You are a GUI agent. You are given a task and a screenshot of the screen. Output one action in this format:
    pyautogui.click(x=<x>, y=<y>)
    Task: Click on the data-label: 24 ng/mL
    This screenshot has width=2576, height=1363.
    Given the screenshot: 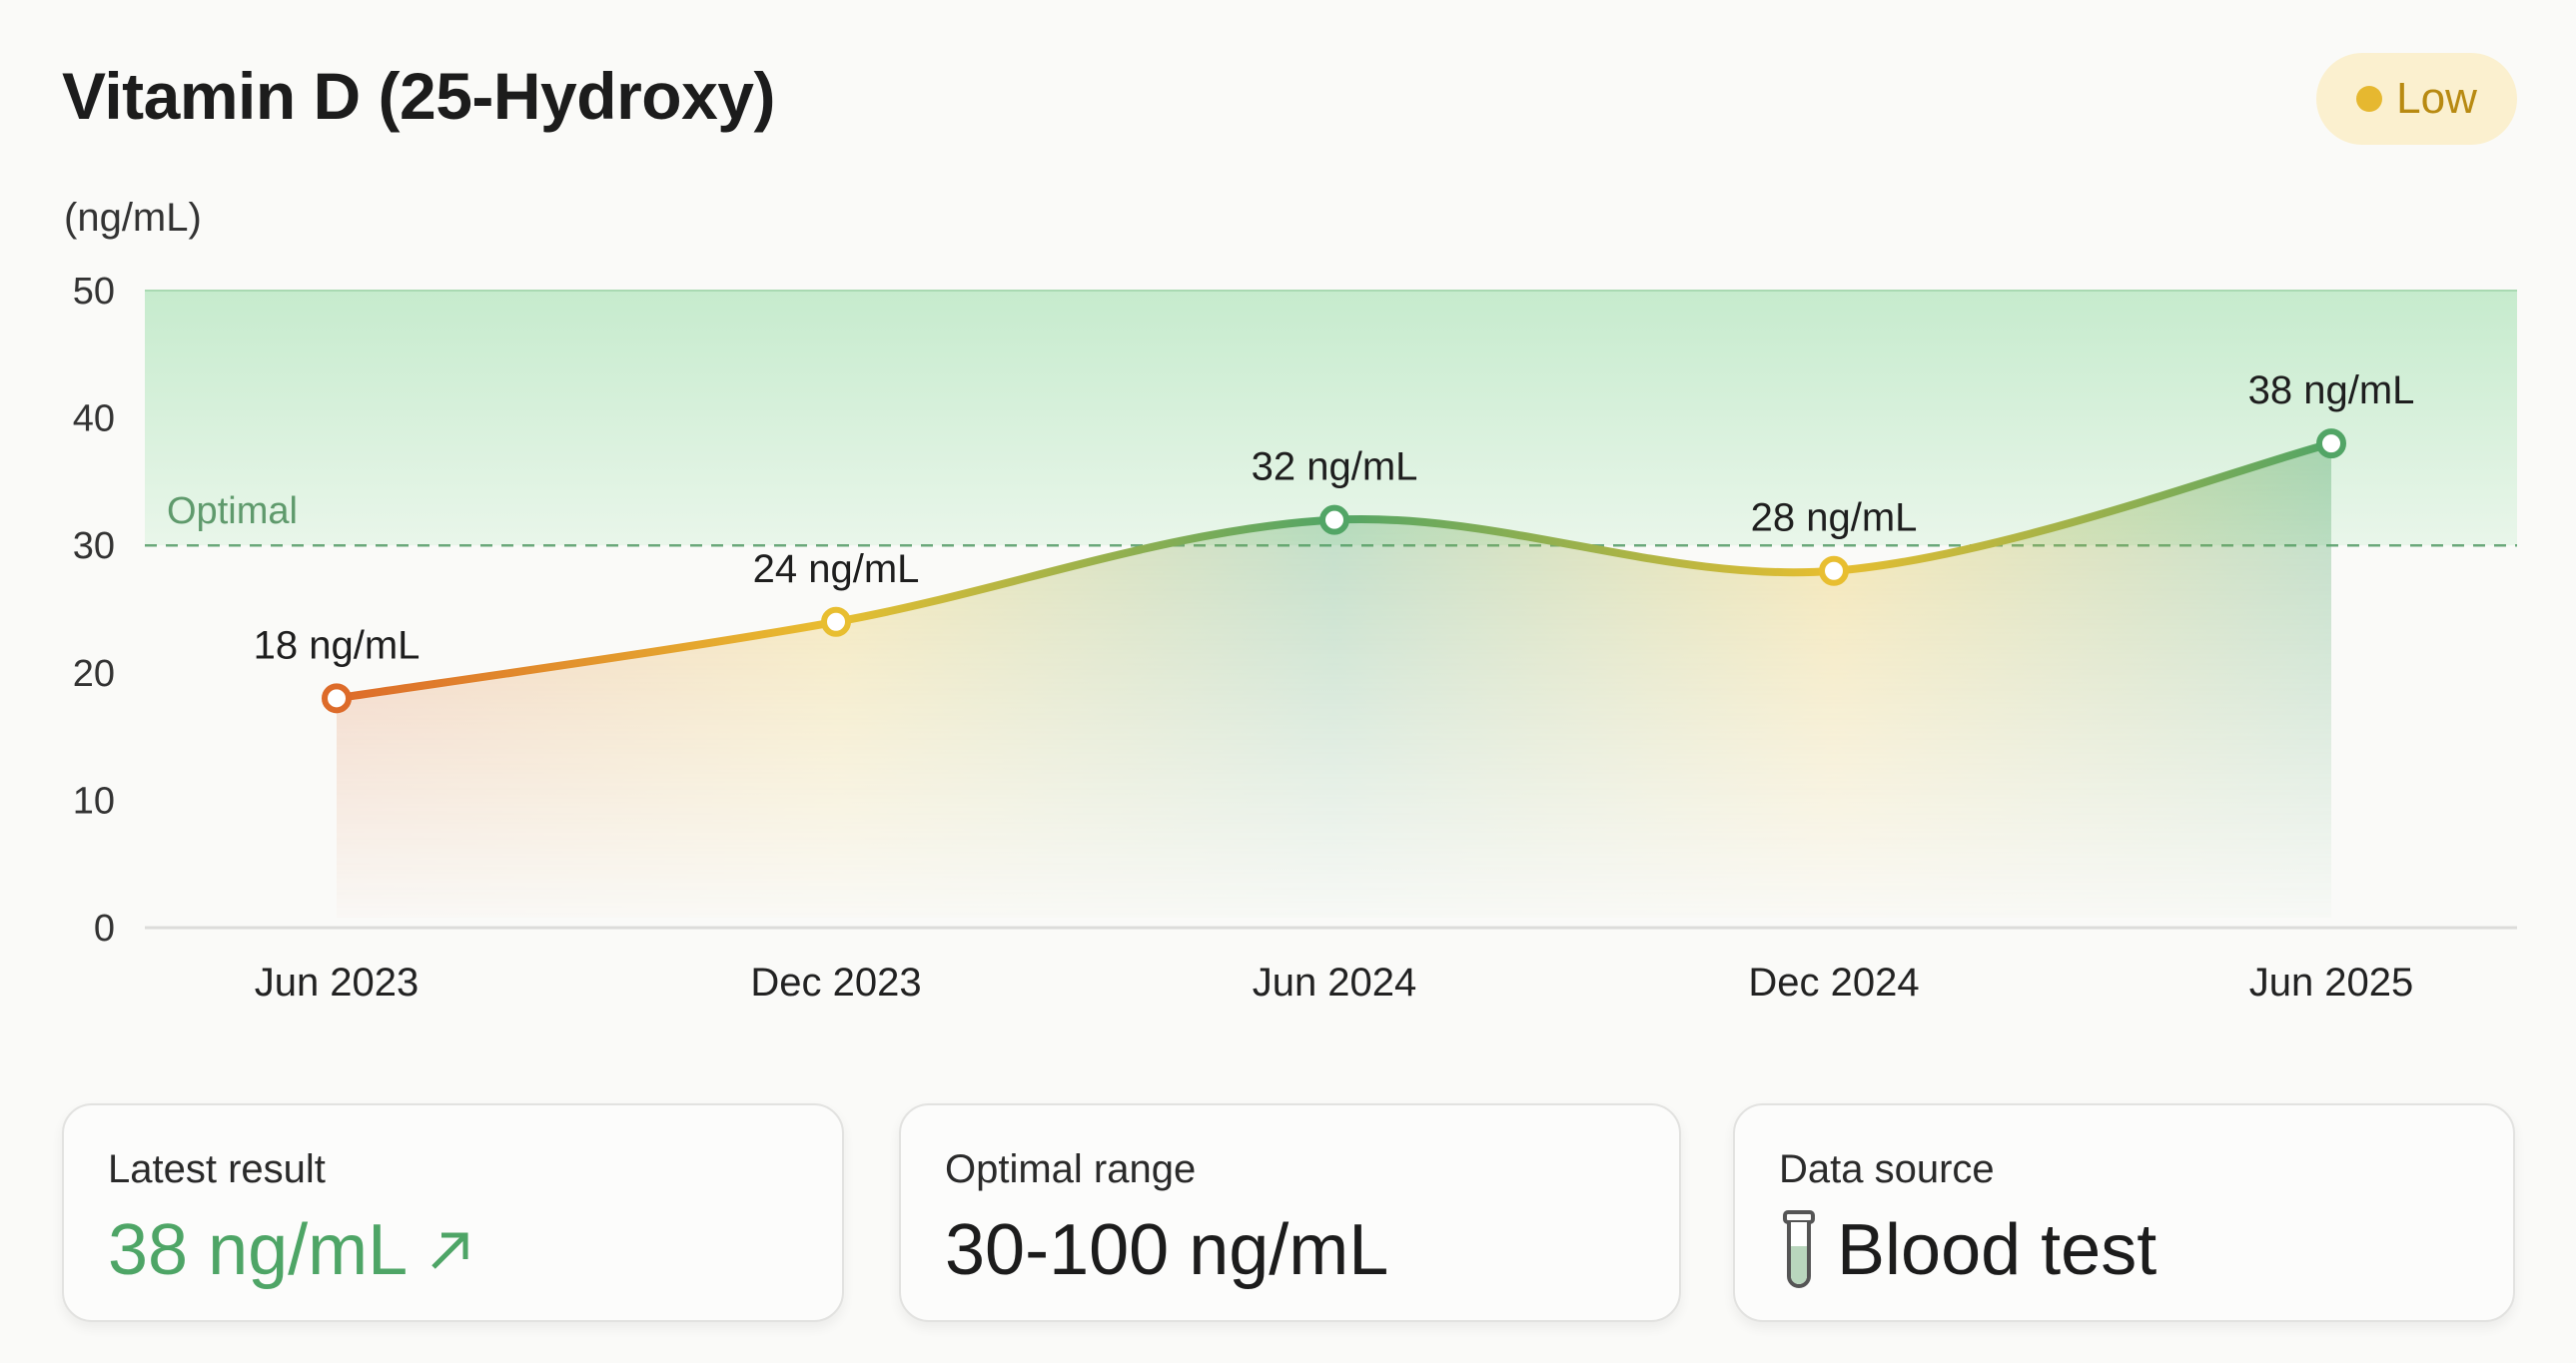 What is the action you would take?
    pyautogui.click(x=837, y=569)
    